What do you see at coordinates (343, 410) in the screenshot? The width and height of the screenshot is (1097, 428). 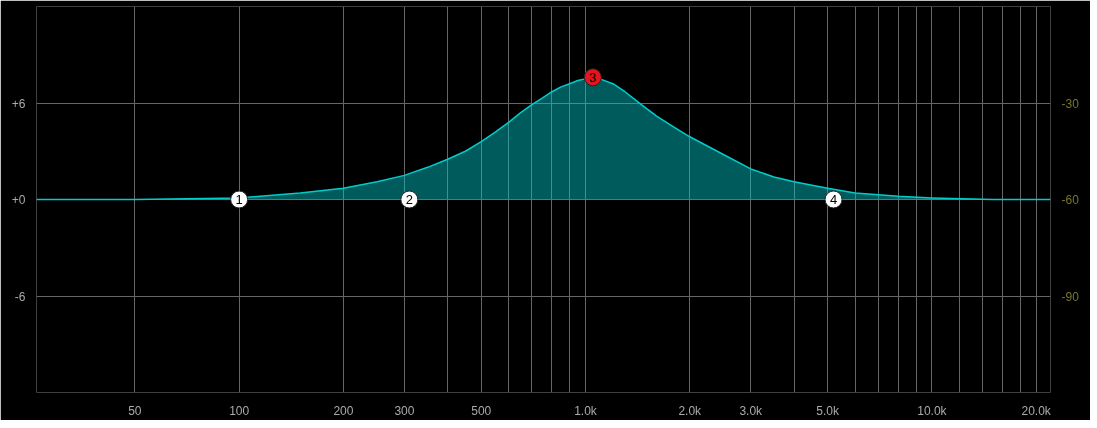 I see `x-tick-label: 200` at bounding box center [343, 410].